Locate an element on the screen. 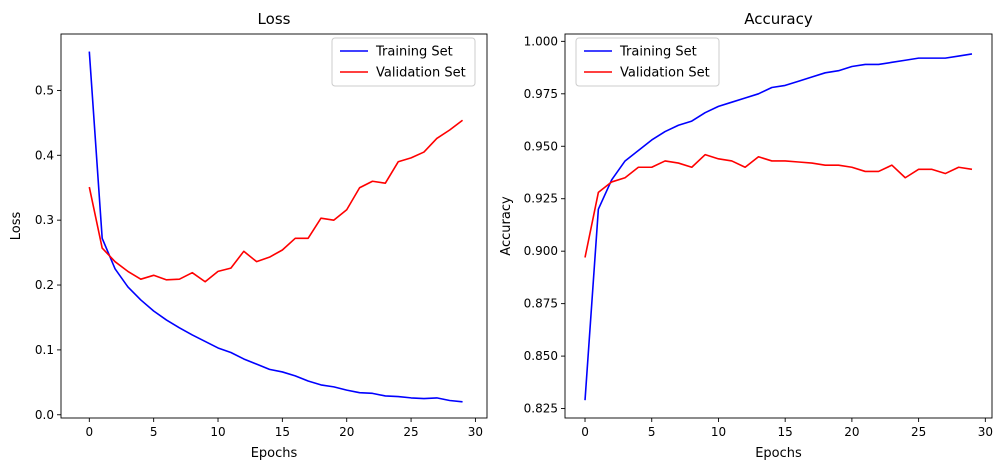  y-tick-label: 0.825 is located at coordinates (541, 409).